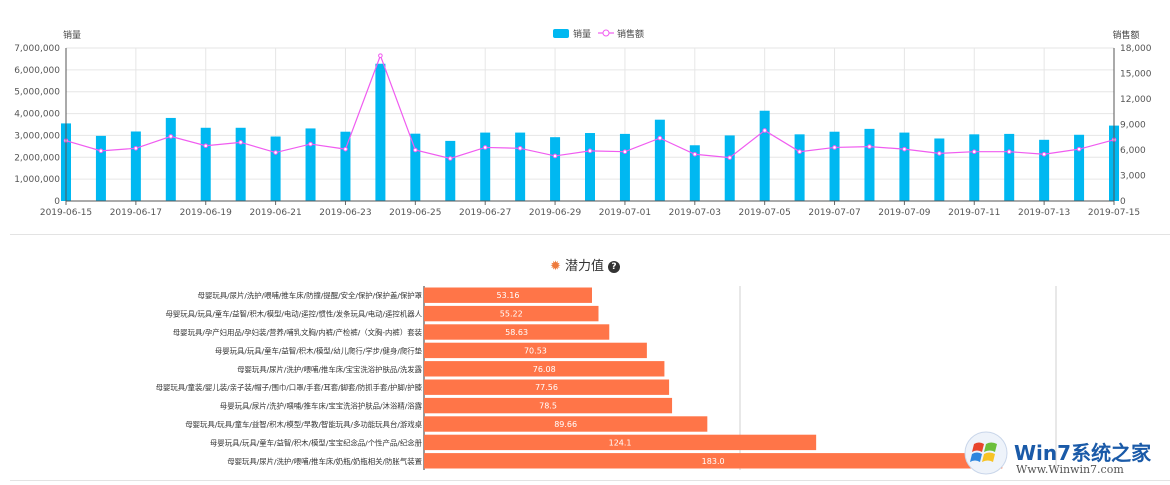 The image size is (1170, 485). Describe the element at coordinates (1123, 202) in the screenshot. I see `y-right-tick-label: 0` at that location.